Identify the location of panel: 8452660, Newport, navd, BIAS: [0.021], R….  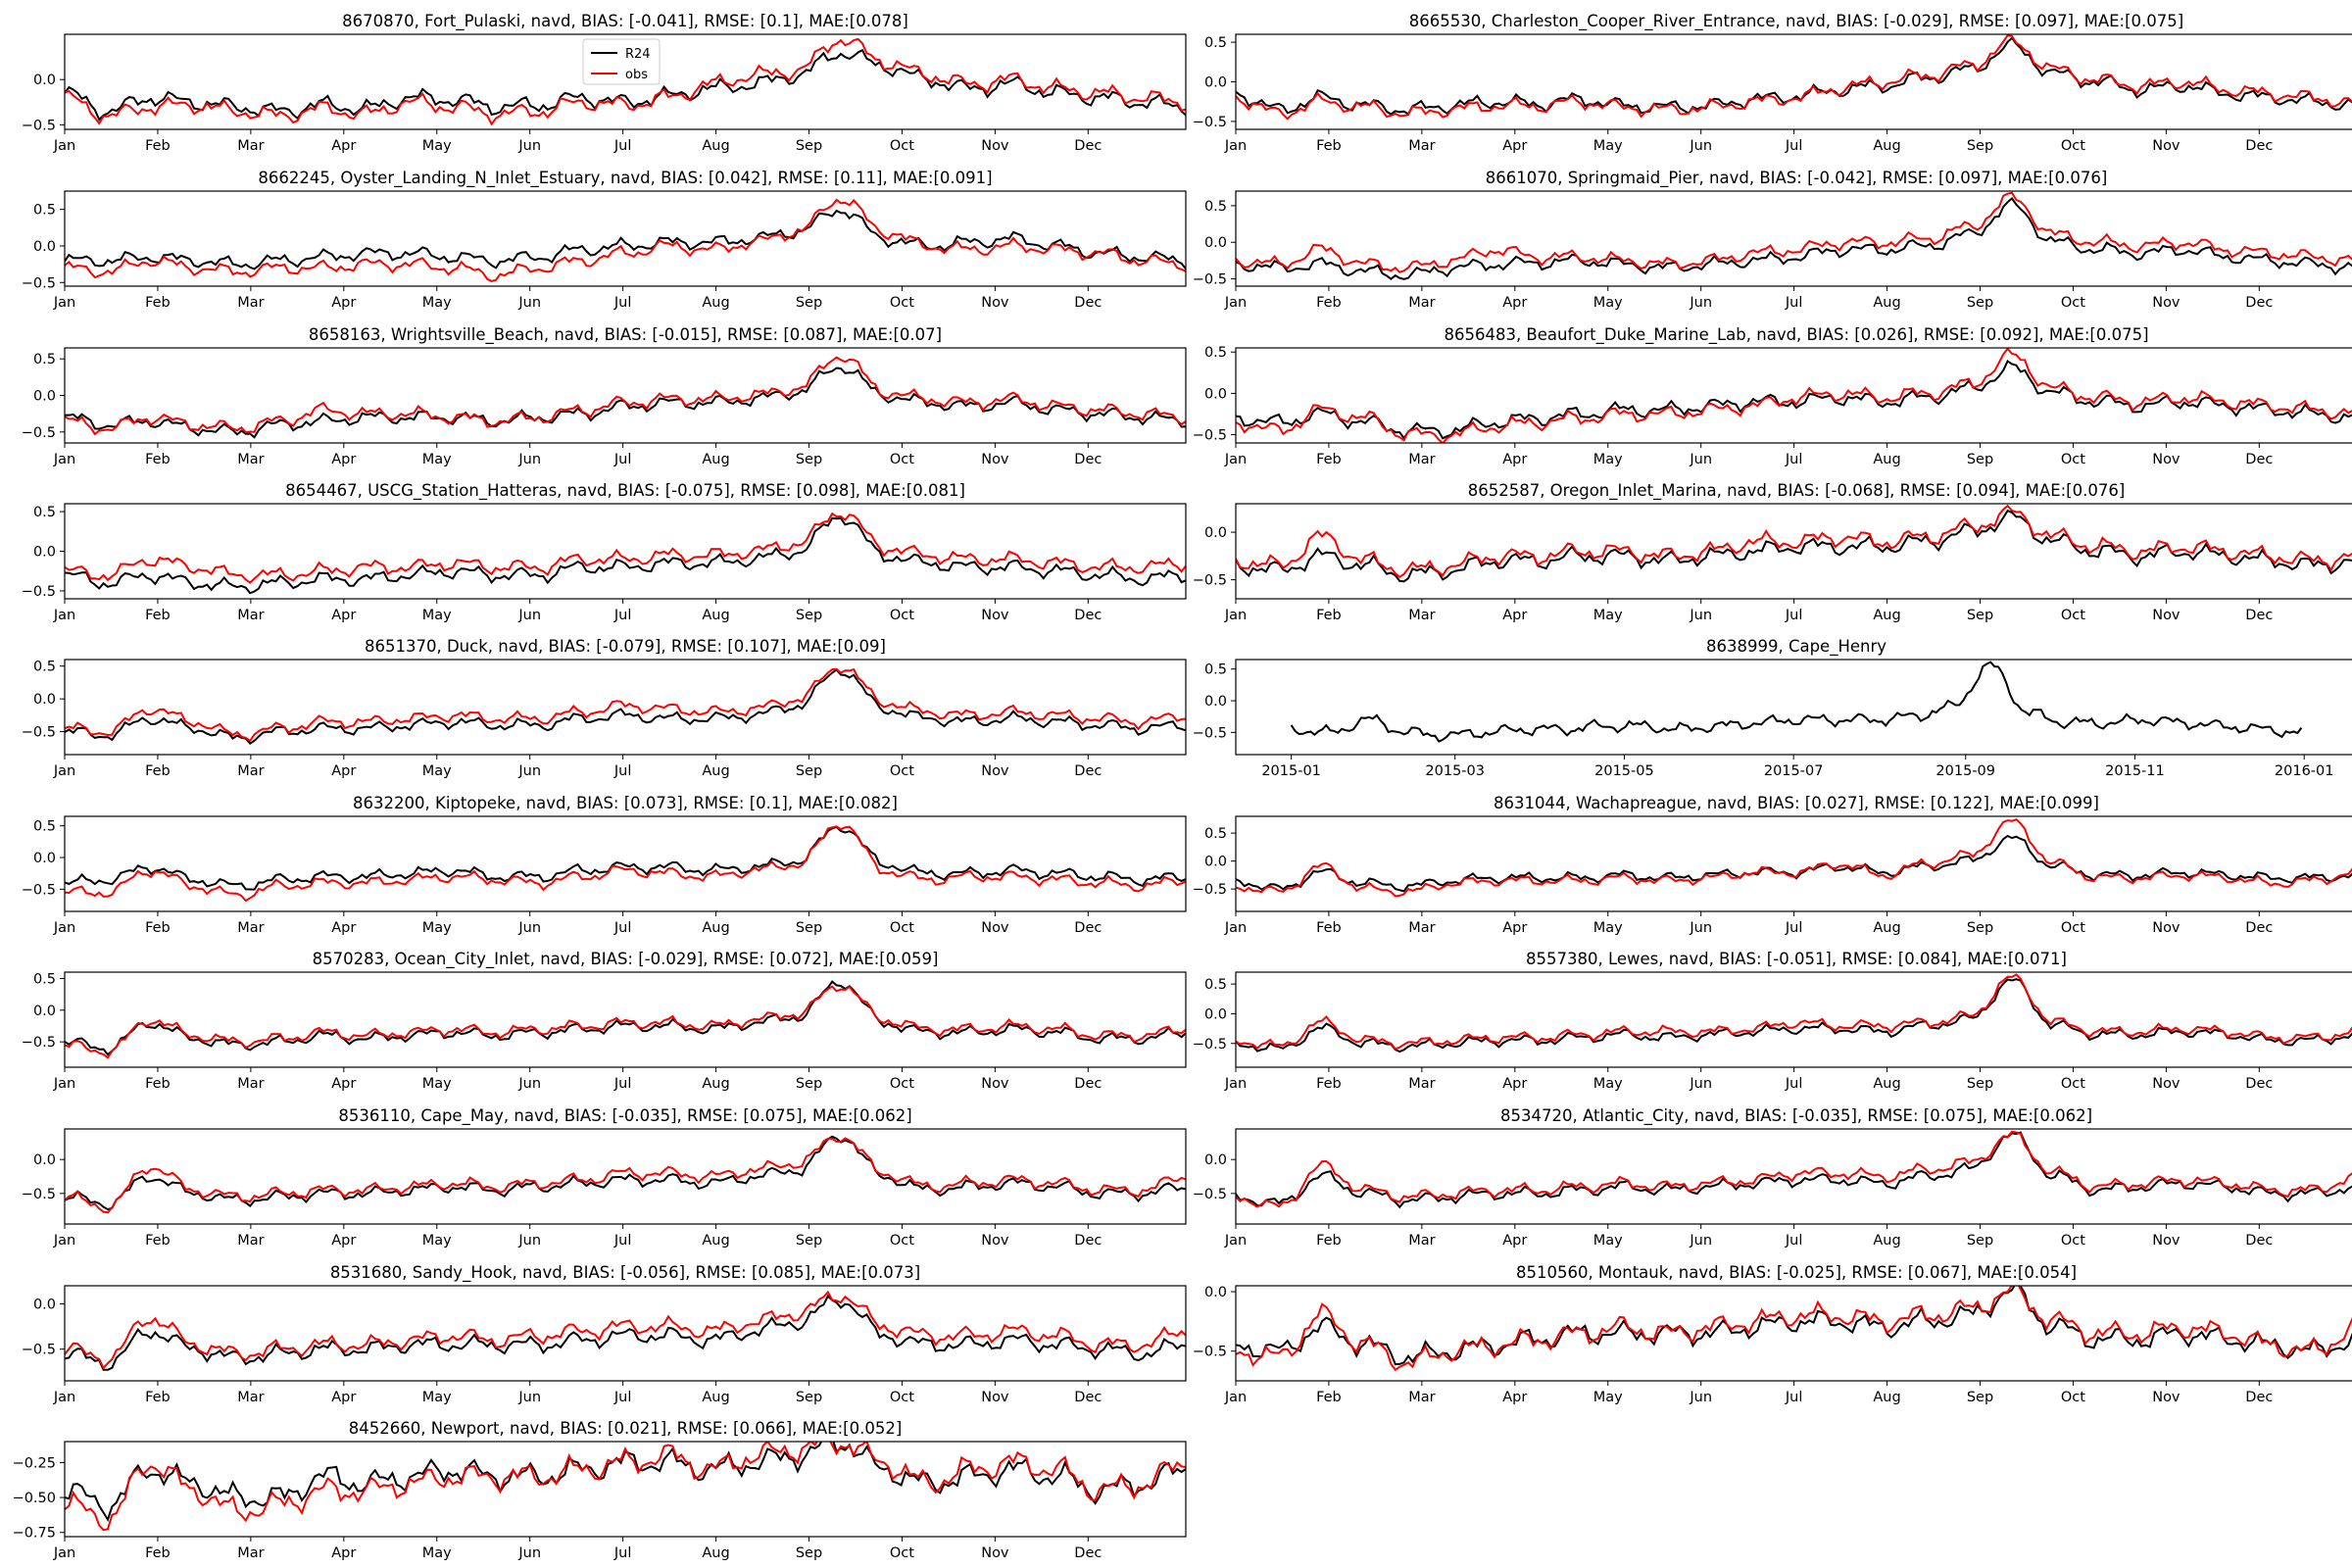
(600, 1490).